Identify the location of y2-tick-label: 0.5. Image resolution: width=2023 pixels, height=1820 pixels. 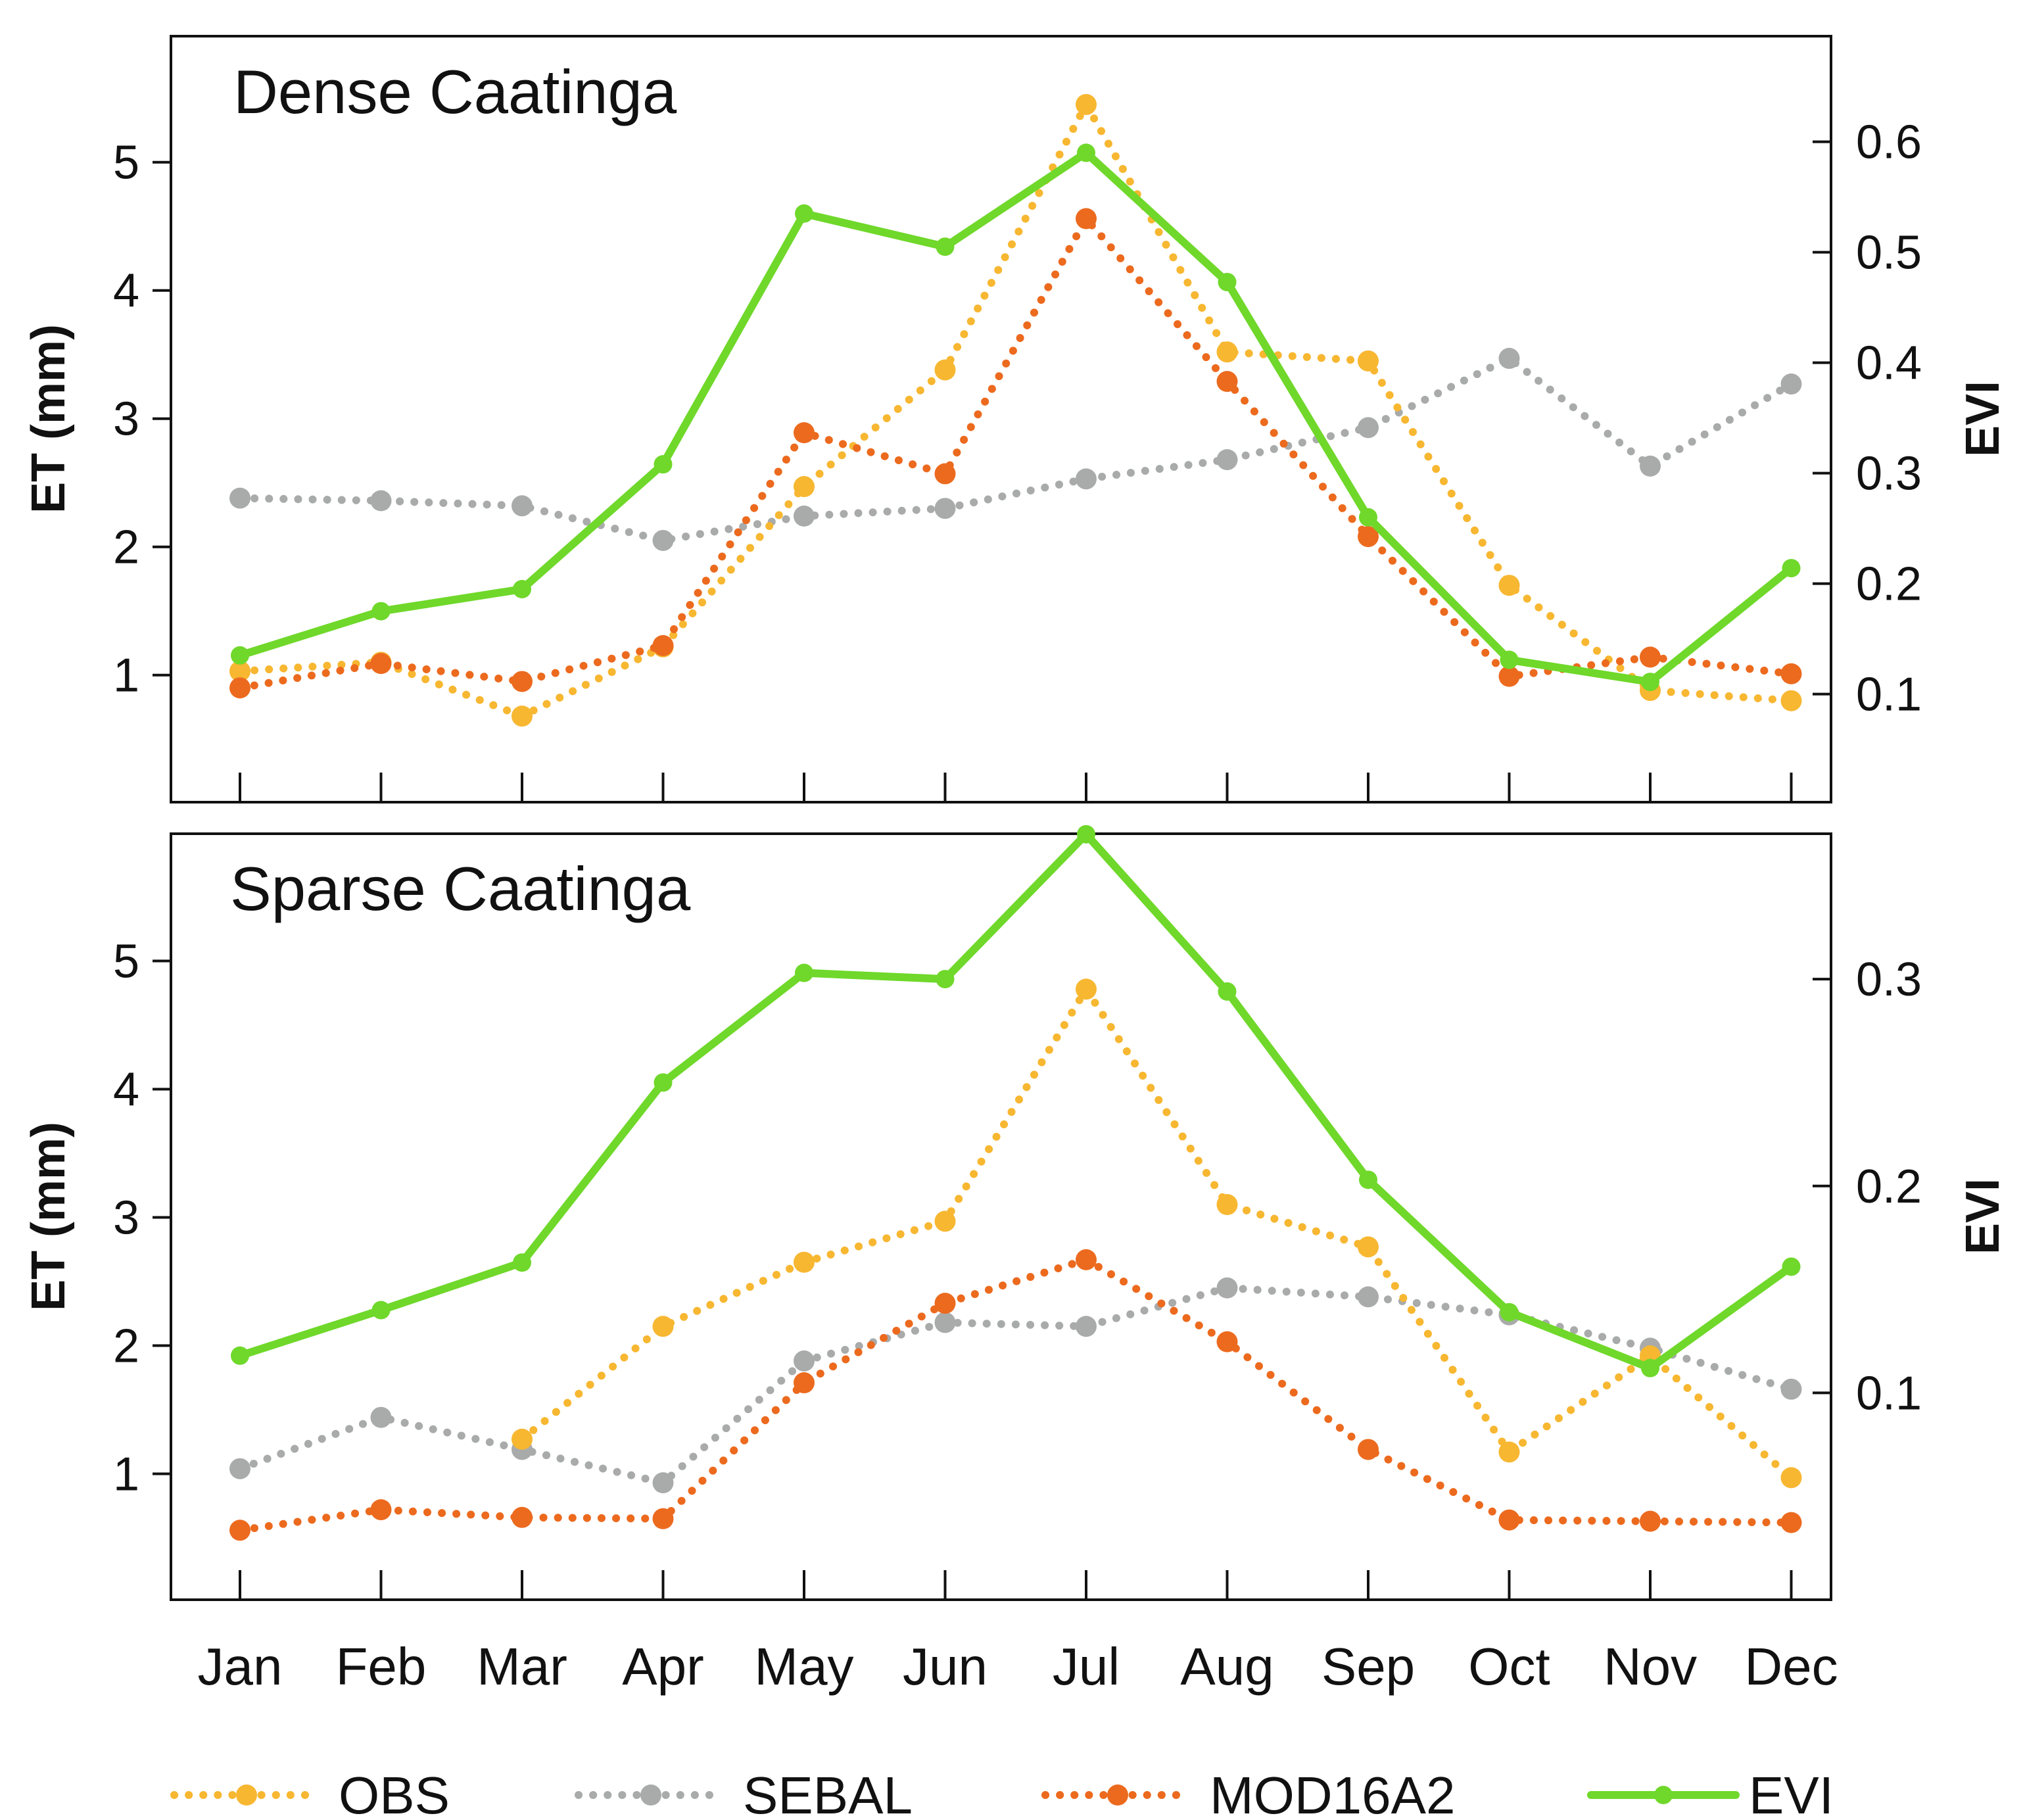
(1889, 253).